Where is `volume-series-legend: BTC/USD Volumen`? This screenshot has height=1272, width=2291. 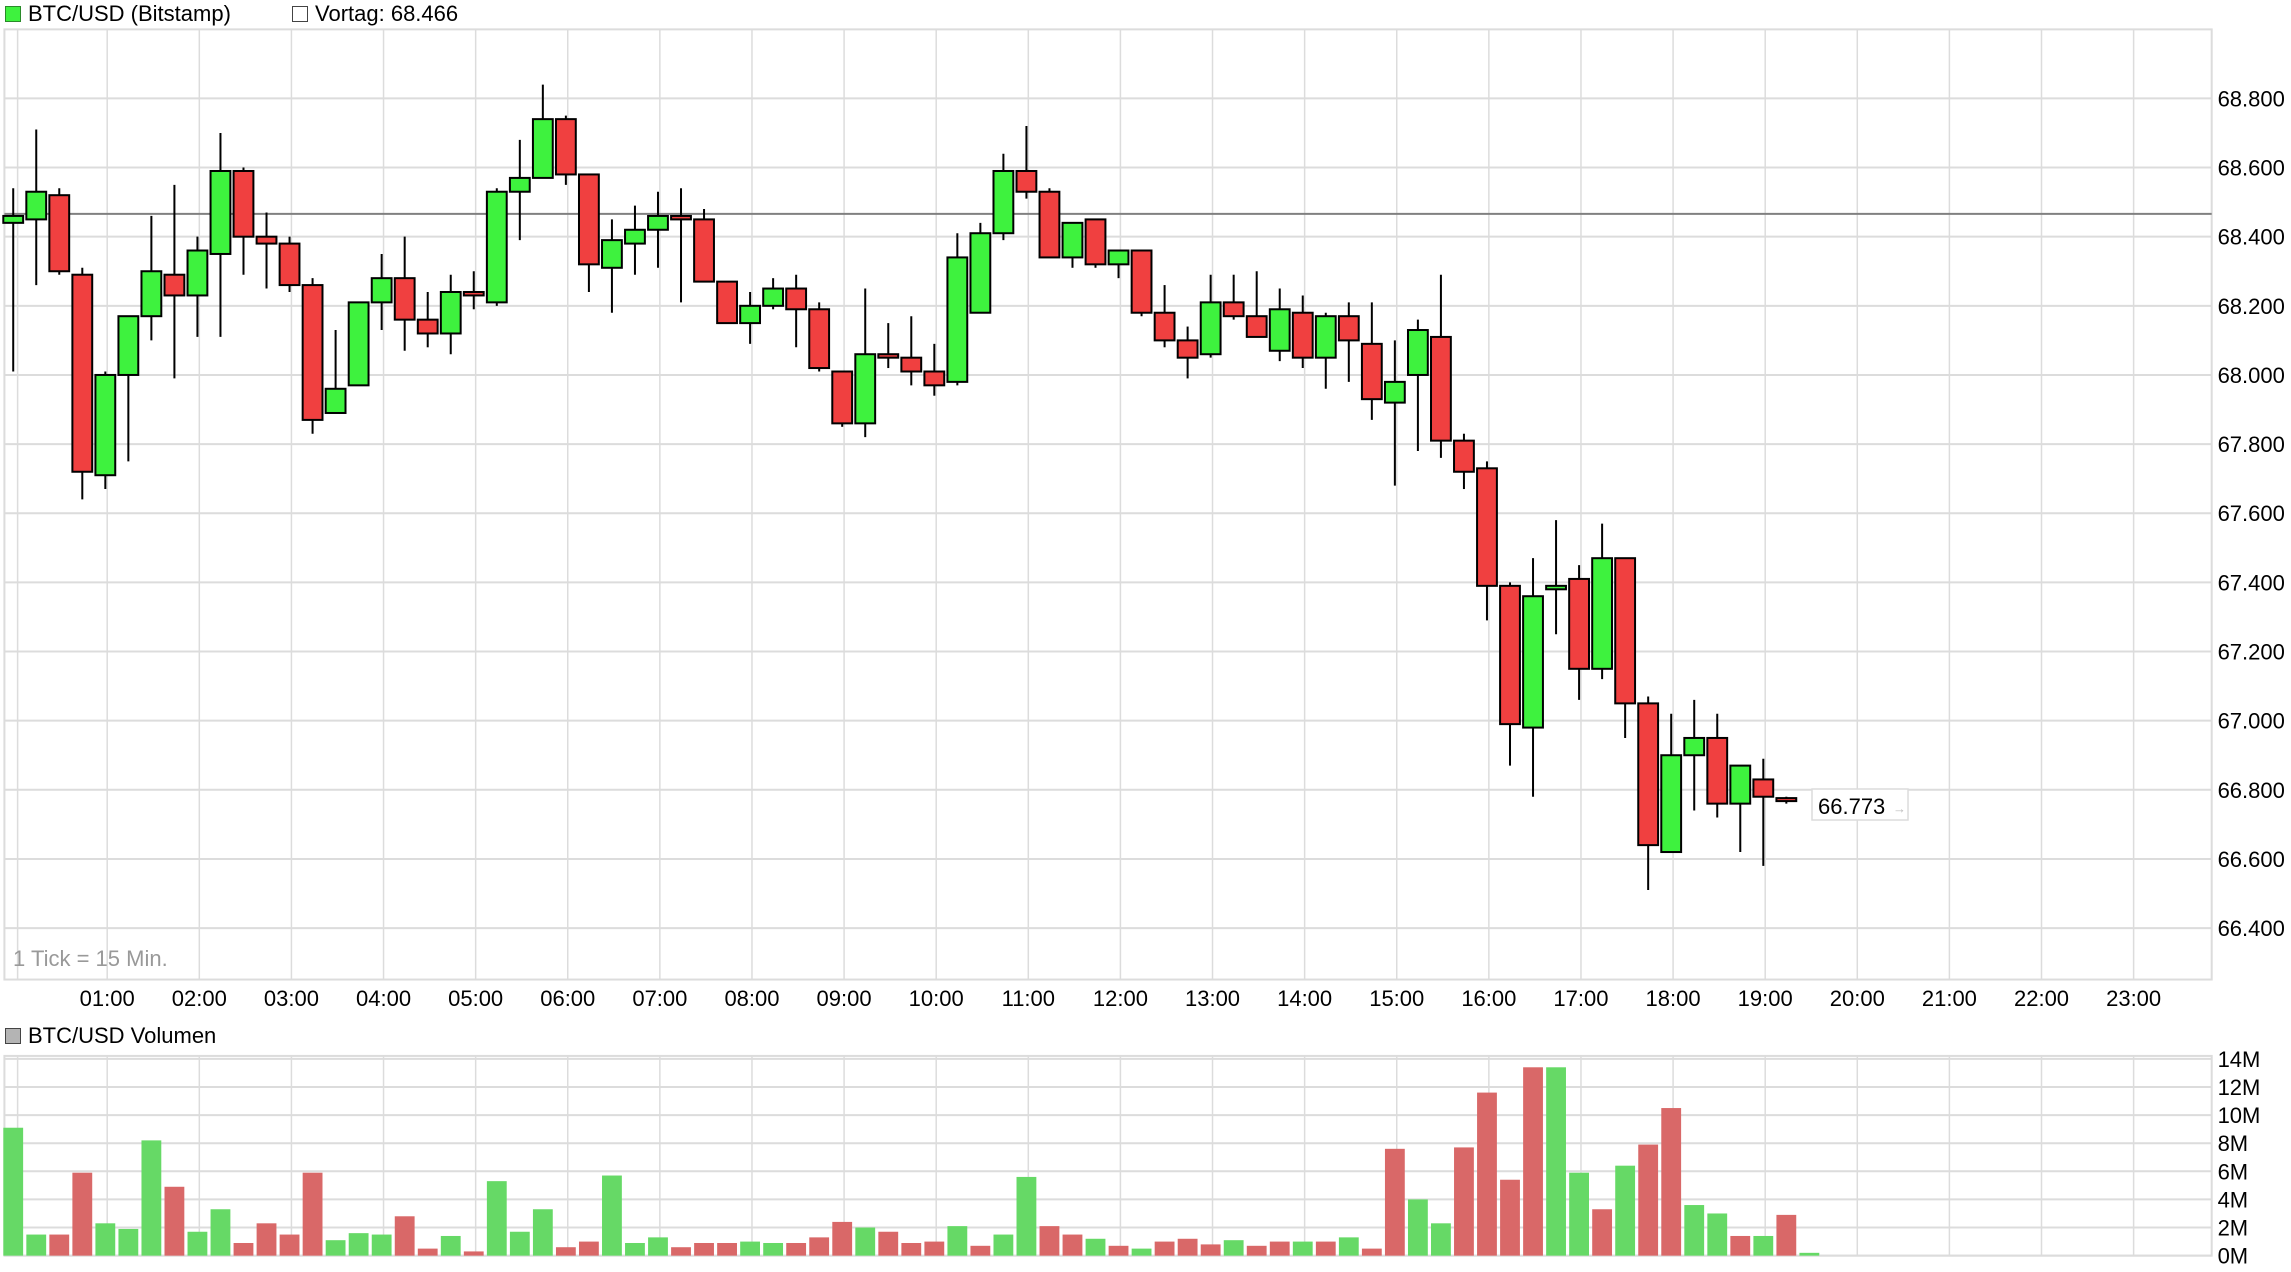
volume-series-legend: BTC/USD Volumen is located at coordinates (110, 1036).